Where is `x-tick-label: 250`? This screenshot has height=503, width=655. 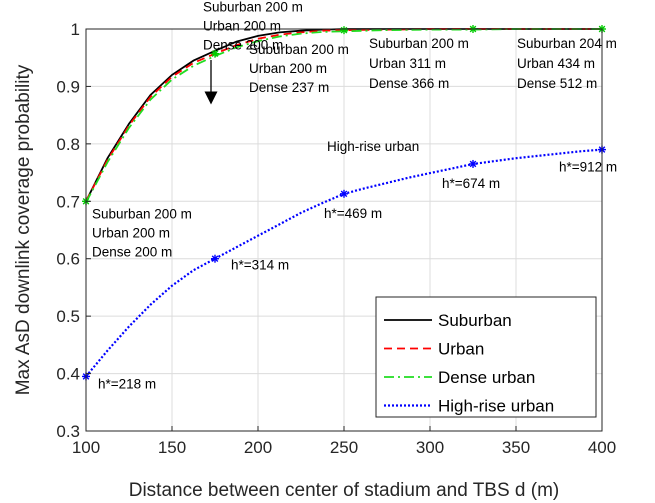
x-tick-label: 250 is located at coordinates (344, 447).